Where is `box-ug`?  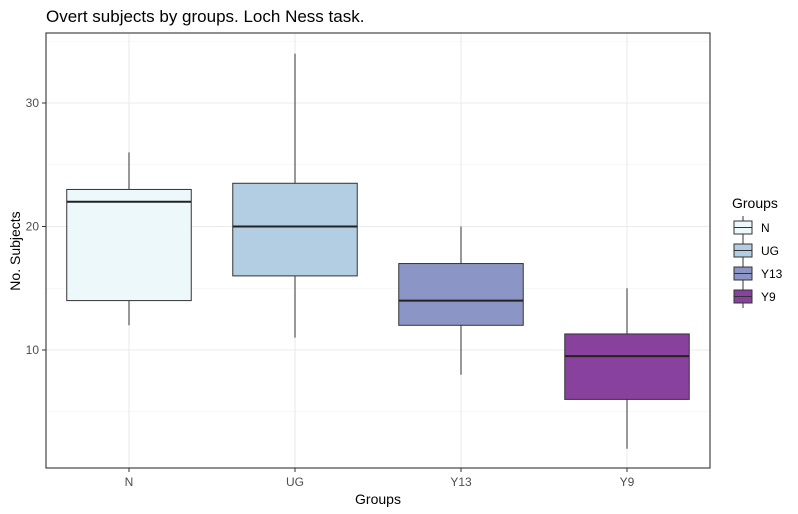 box-ug is located at coordinates (295, 195).